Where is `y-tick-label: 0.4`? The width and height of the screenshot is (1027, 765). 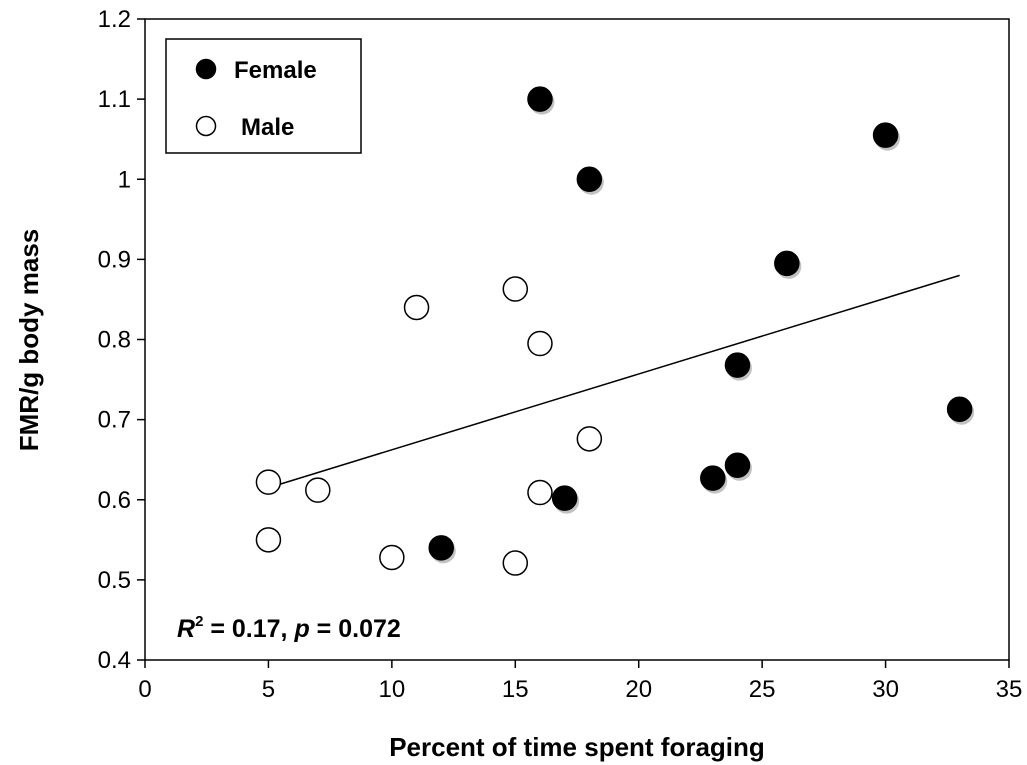 y-tick-label: 0.4 is located at coordinates (114, 660).